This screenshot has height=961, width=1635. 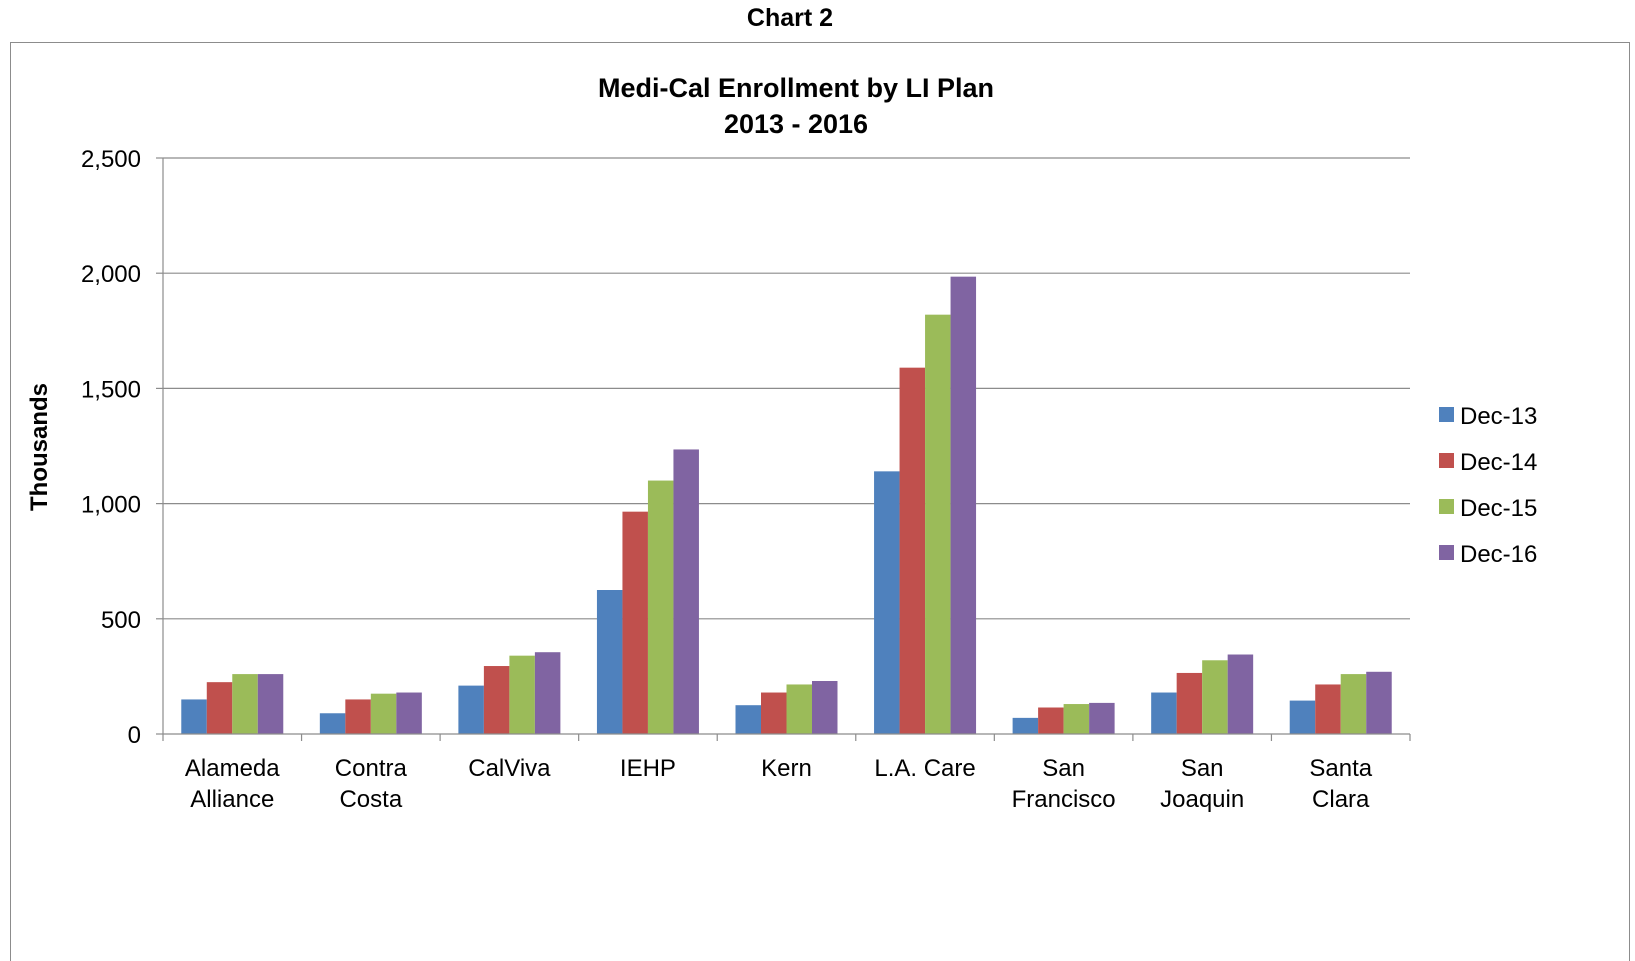 What do you see at coordinates (371, 784) in the screenshot?
I see `x-tick-label: Contra Costa` at bounding box center [371, 784].